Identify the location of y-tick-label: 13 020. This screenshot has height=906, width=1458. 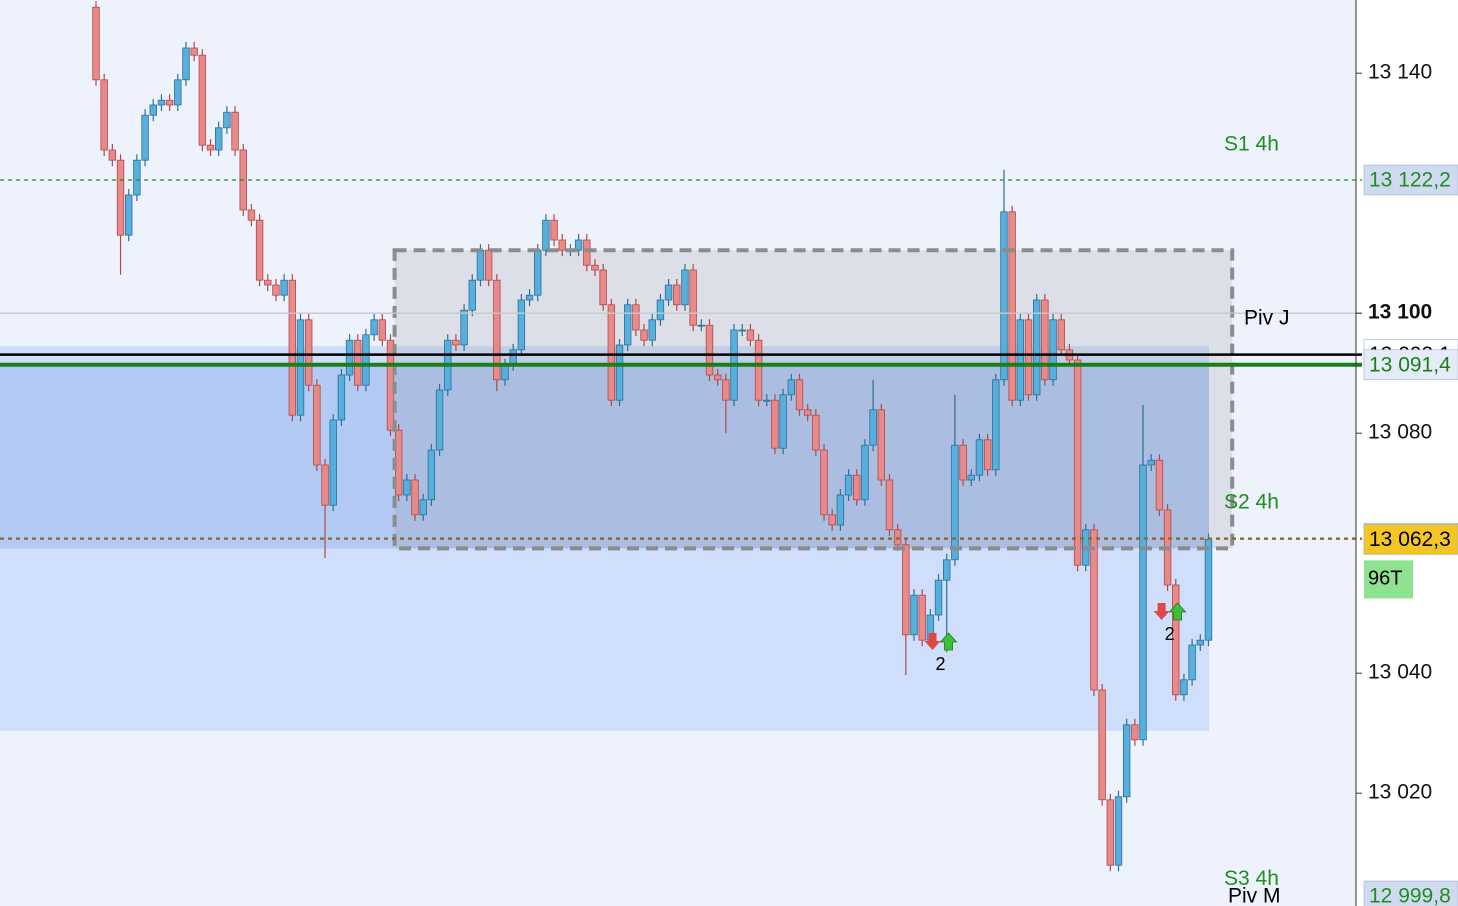
(1400, 792).